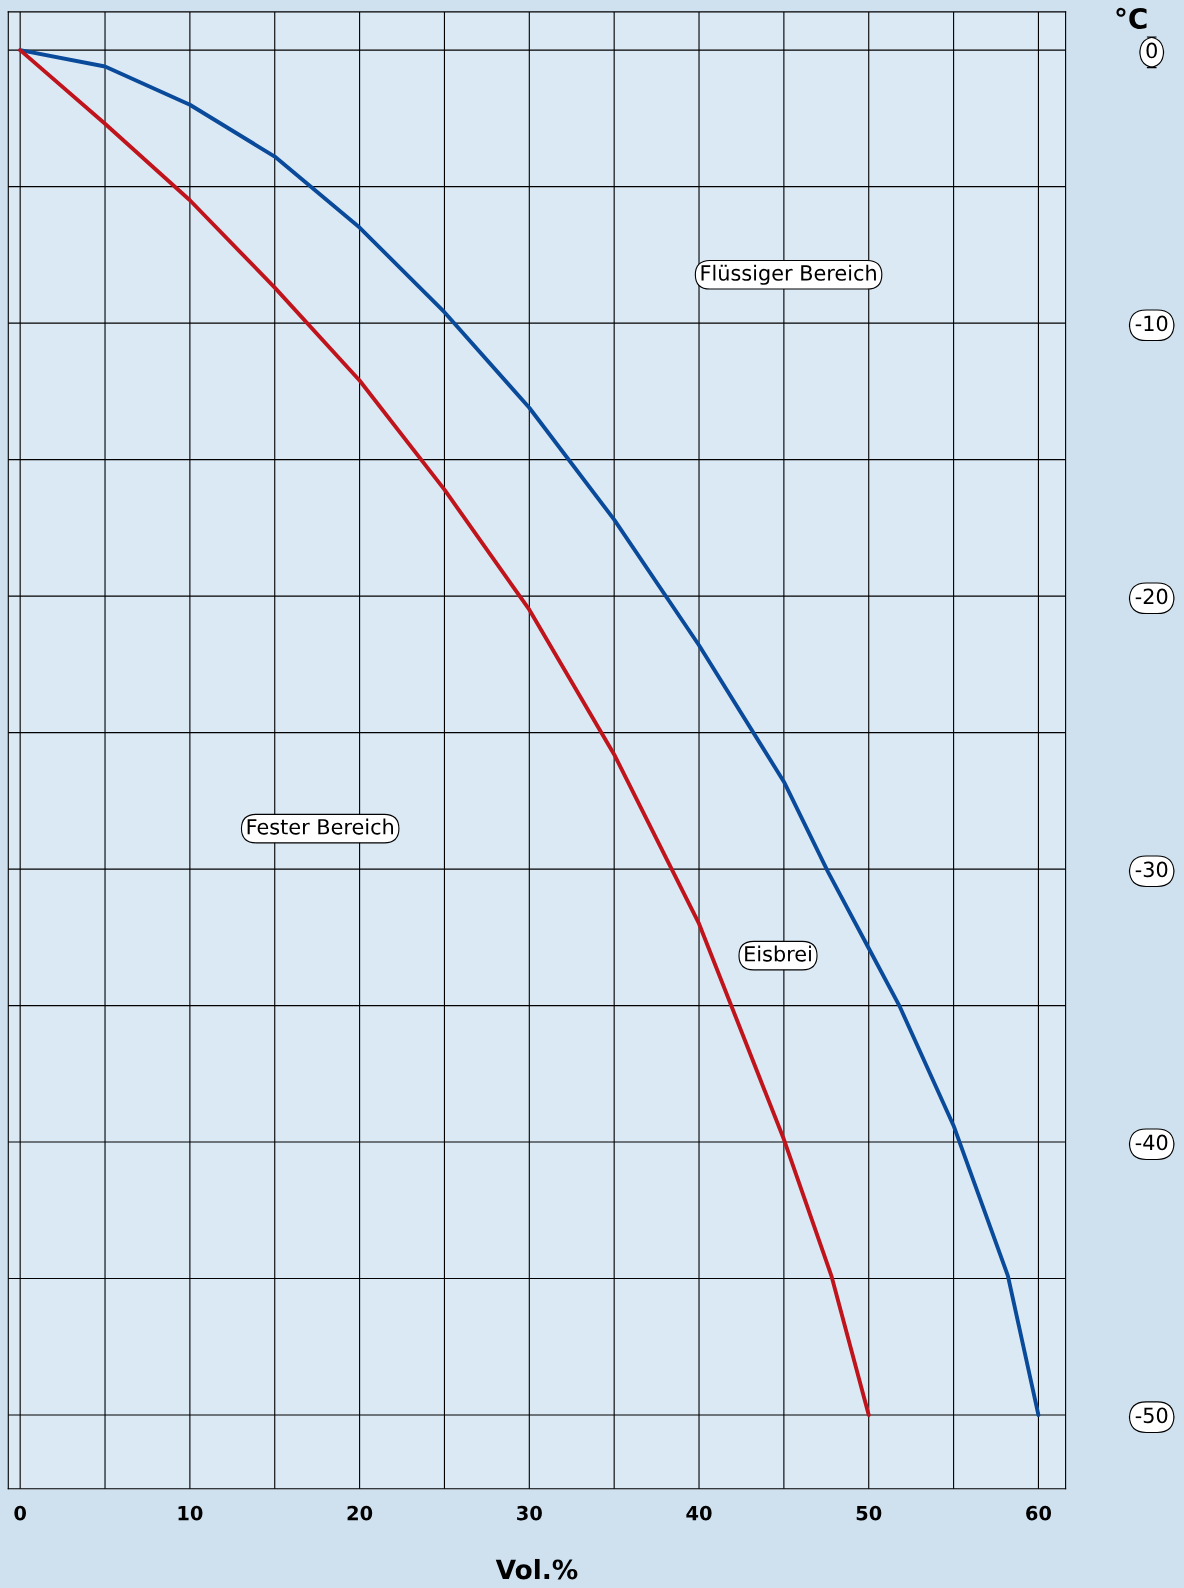  What do you see at coordinates (778, 953) in the screenshot?
I see `annotation: Eisbrei` at bounding box center [778, 953].